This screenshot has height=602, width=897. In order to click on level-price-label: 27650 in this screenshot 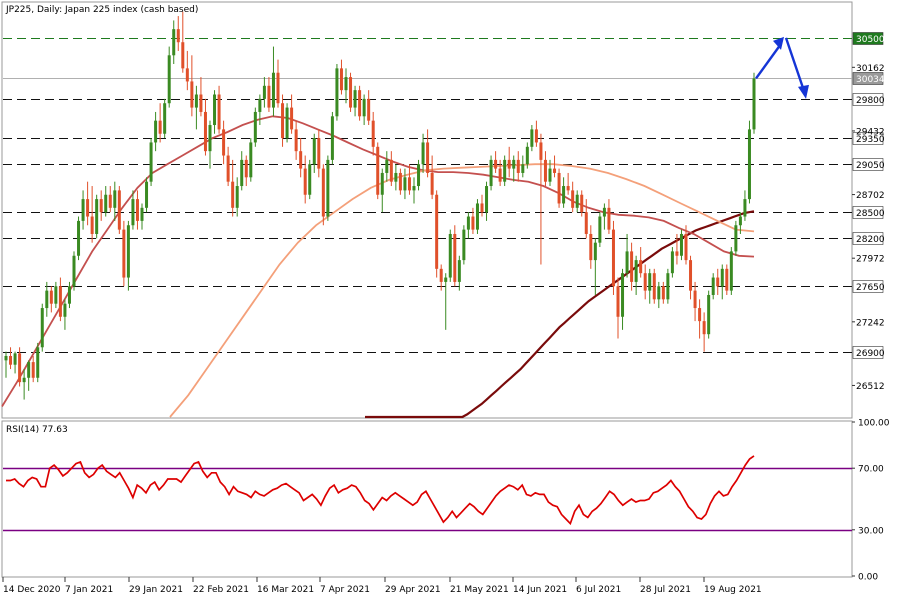, I will do `click(870, 288)`.